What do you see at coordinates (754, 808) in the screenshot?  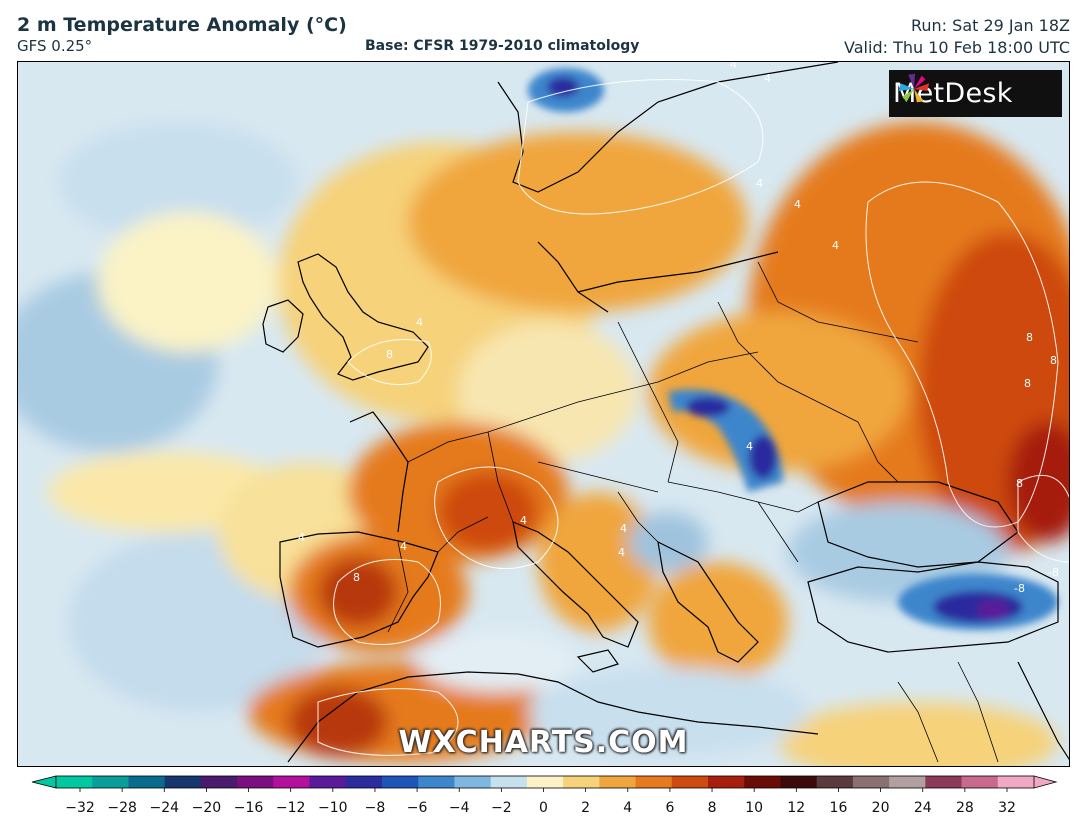 I see `colorbar-tick-label: 10` at bounding box center [754, 808].